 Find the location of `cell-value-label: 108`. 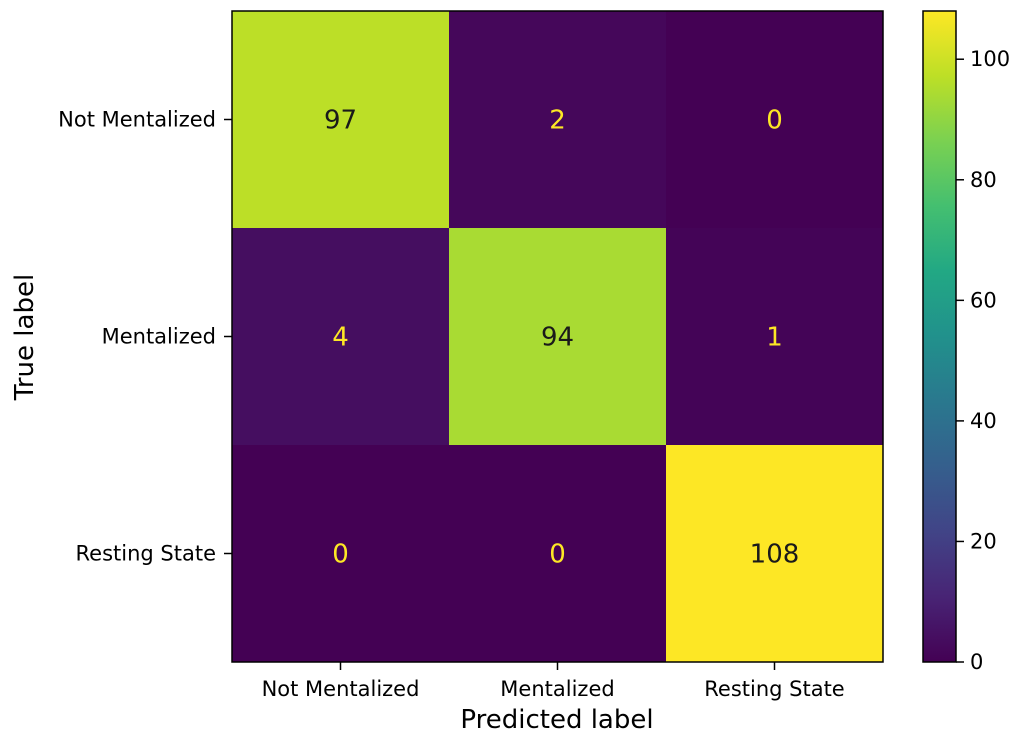

cell-value-label: 108 is located at coordinates (775, 555).